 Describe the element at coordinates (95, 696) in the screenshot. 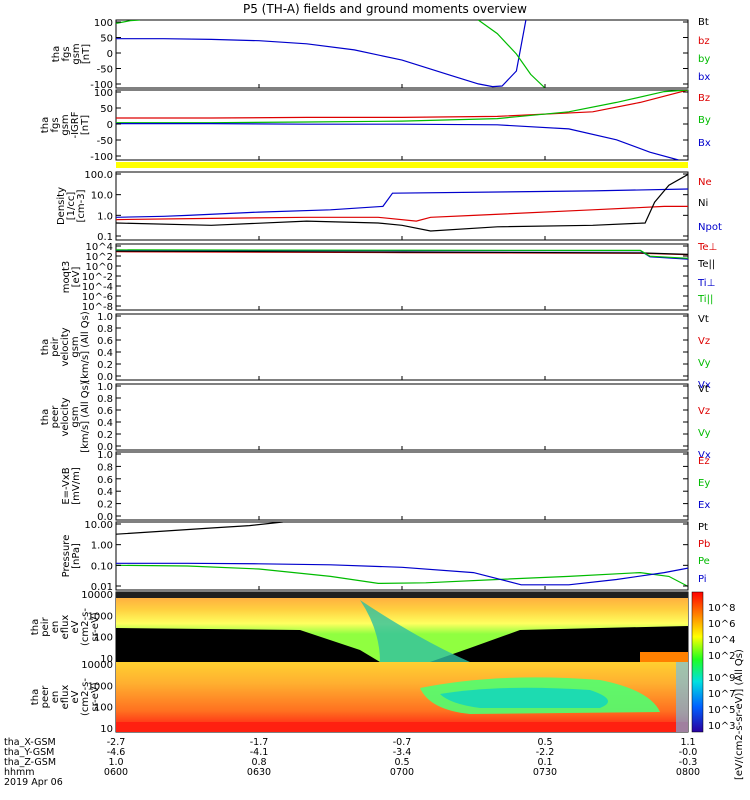

I see `ylabel-line: sr-eV)` at that location.